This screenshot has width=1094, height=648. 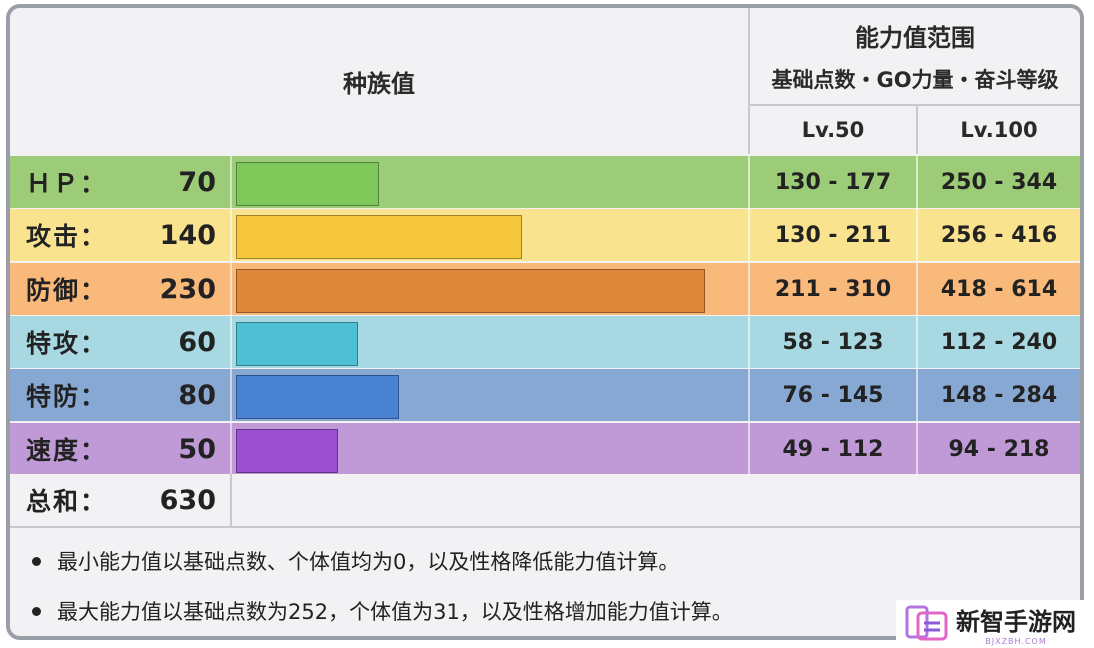 I want to click on total-divider, so click(x=231, y=500).